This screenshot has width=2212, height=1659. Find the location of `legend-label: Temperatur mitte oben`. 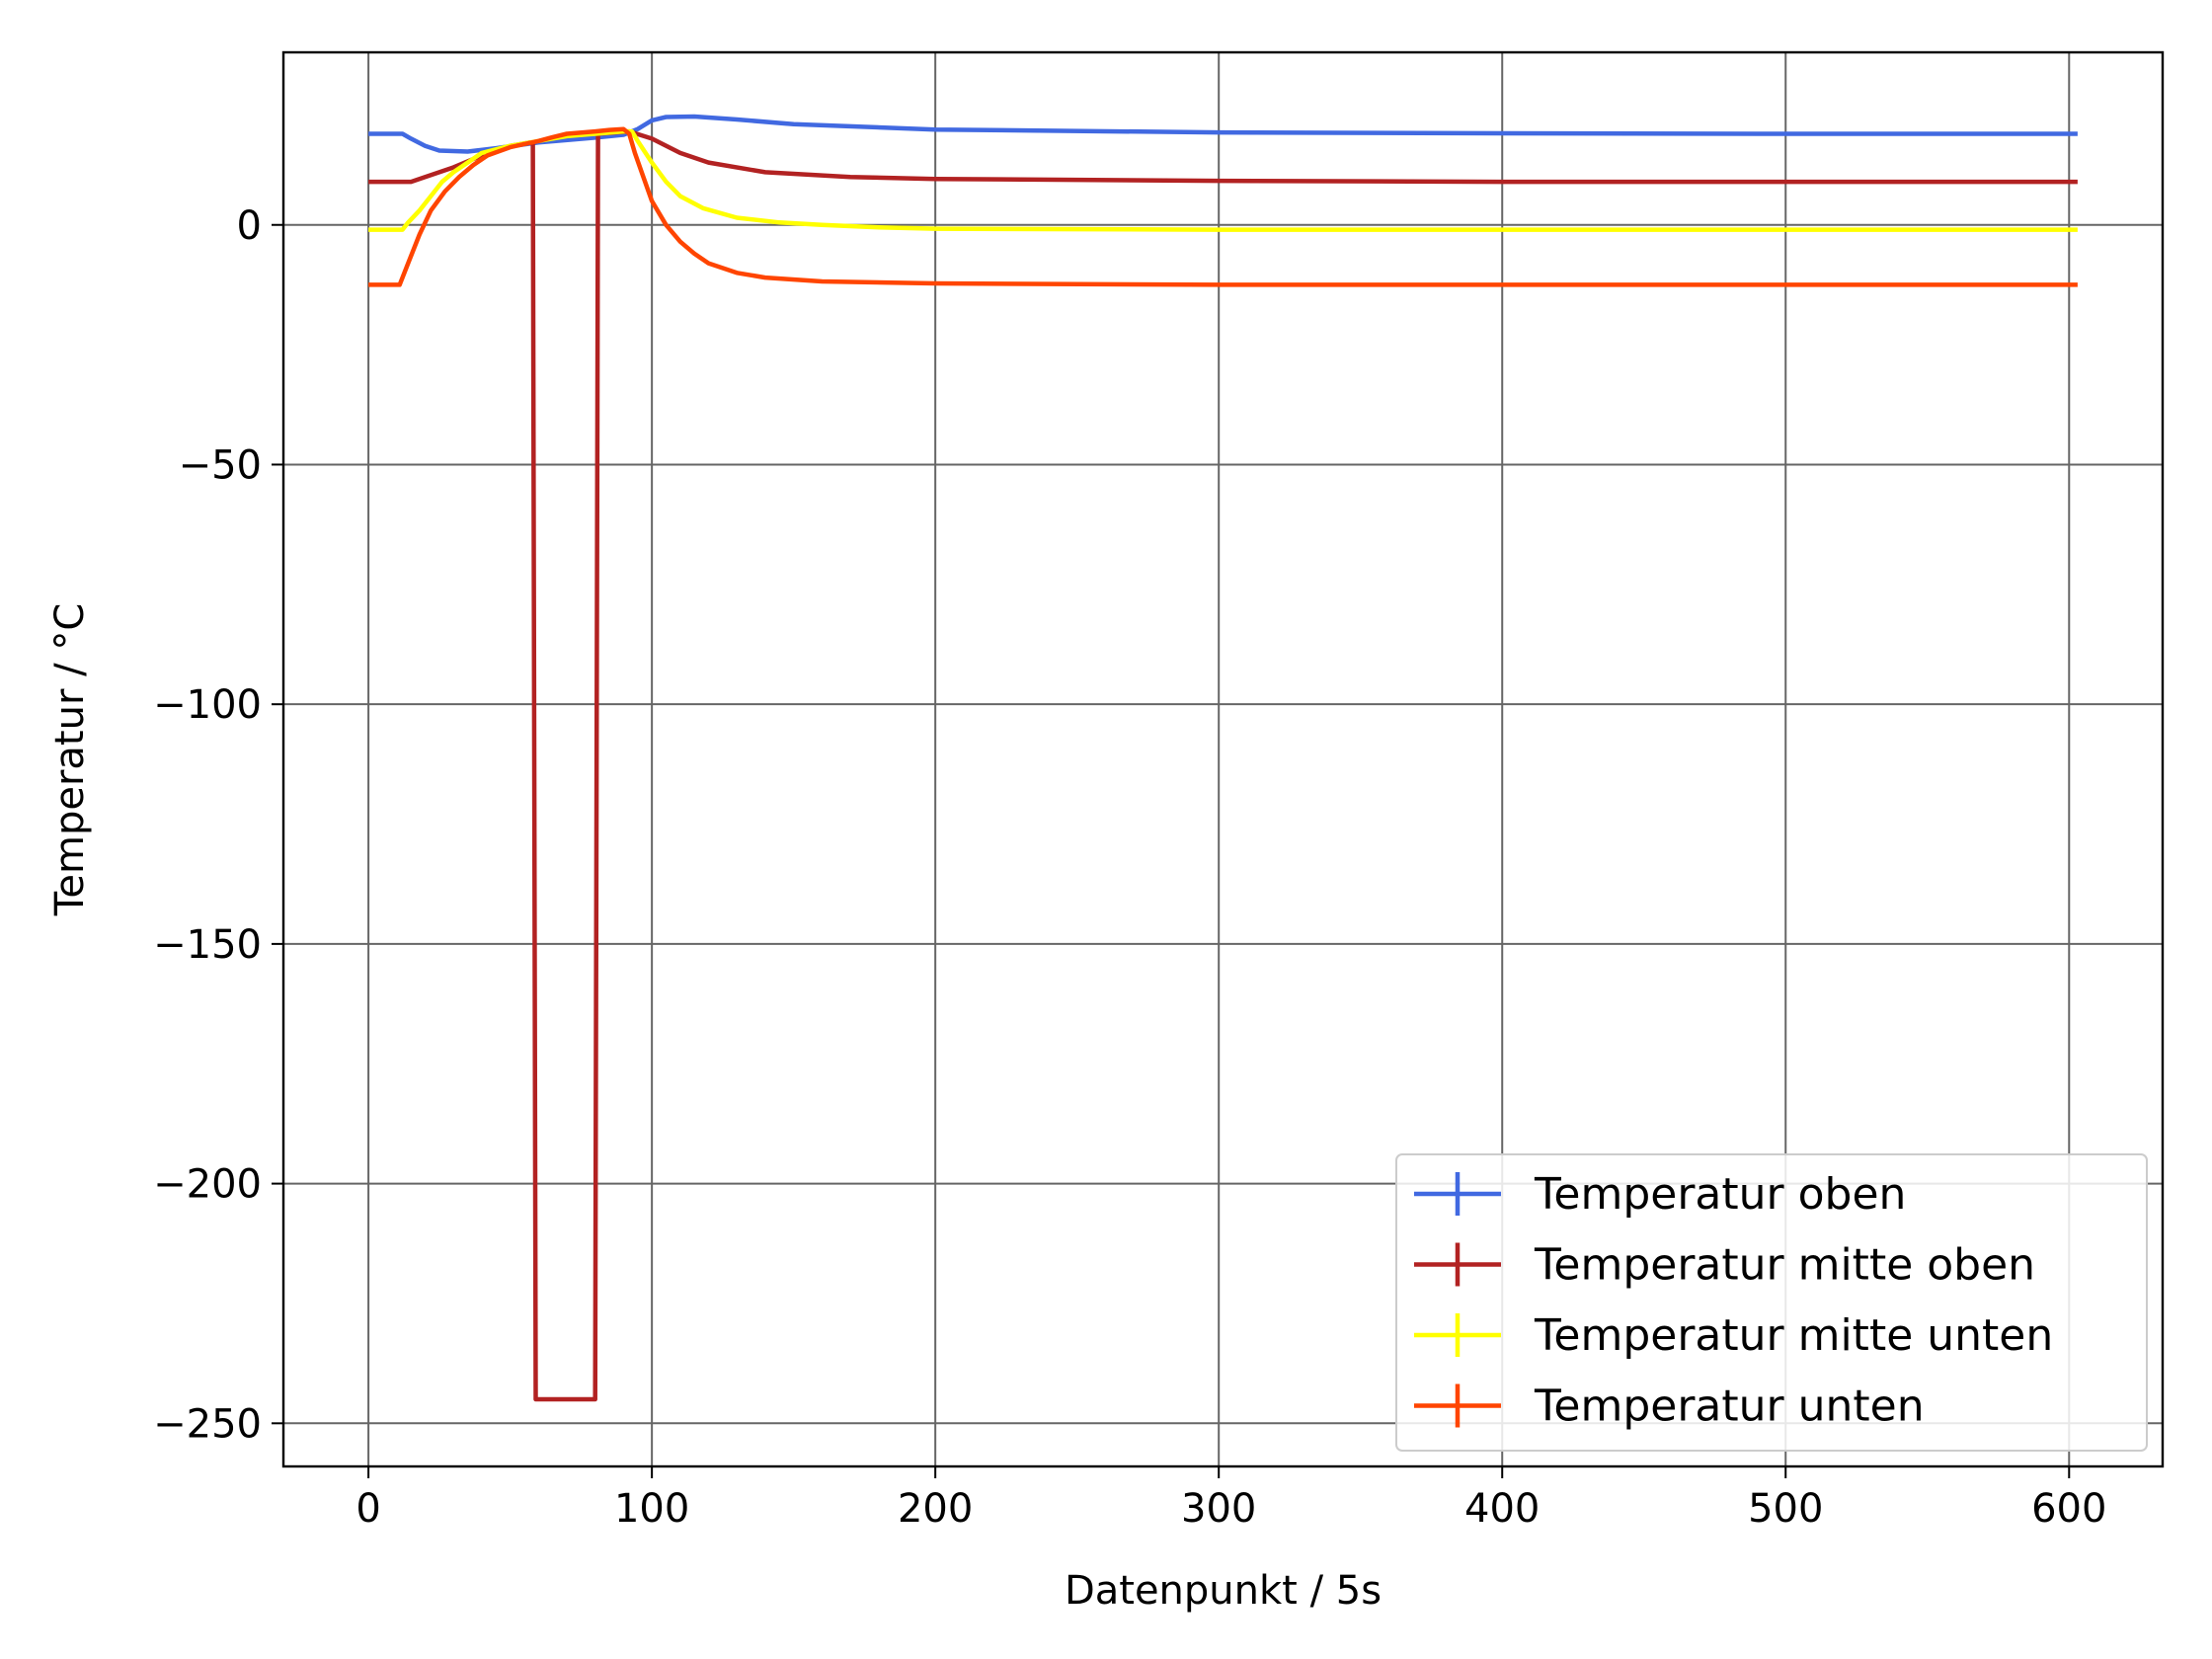

legend-label: Temperatur mitte oben is located at coordinates (1785, 1266).